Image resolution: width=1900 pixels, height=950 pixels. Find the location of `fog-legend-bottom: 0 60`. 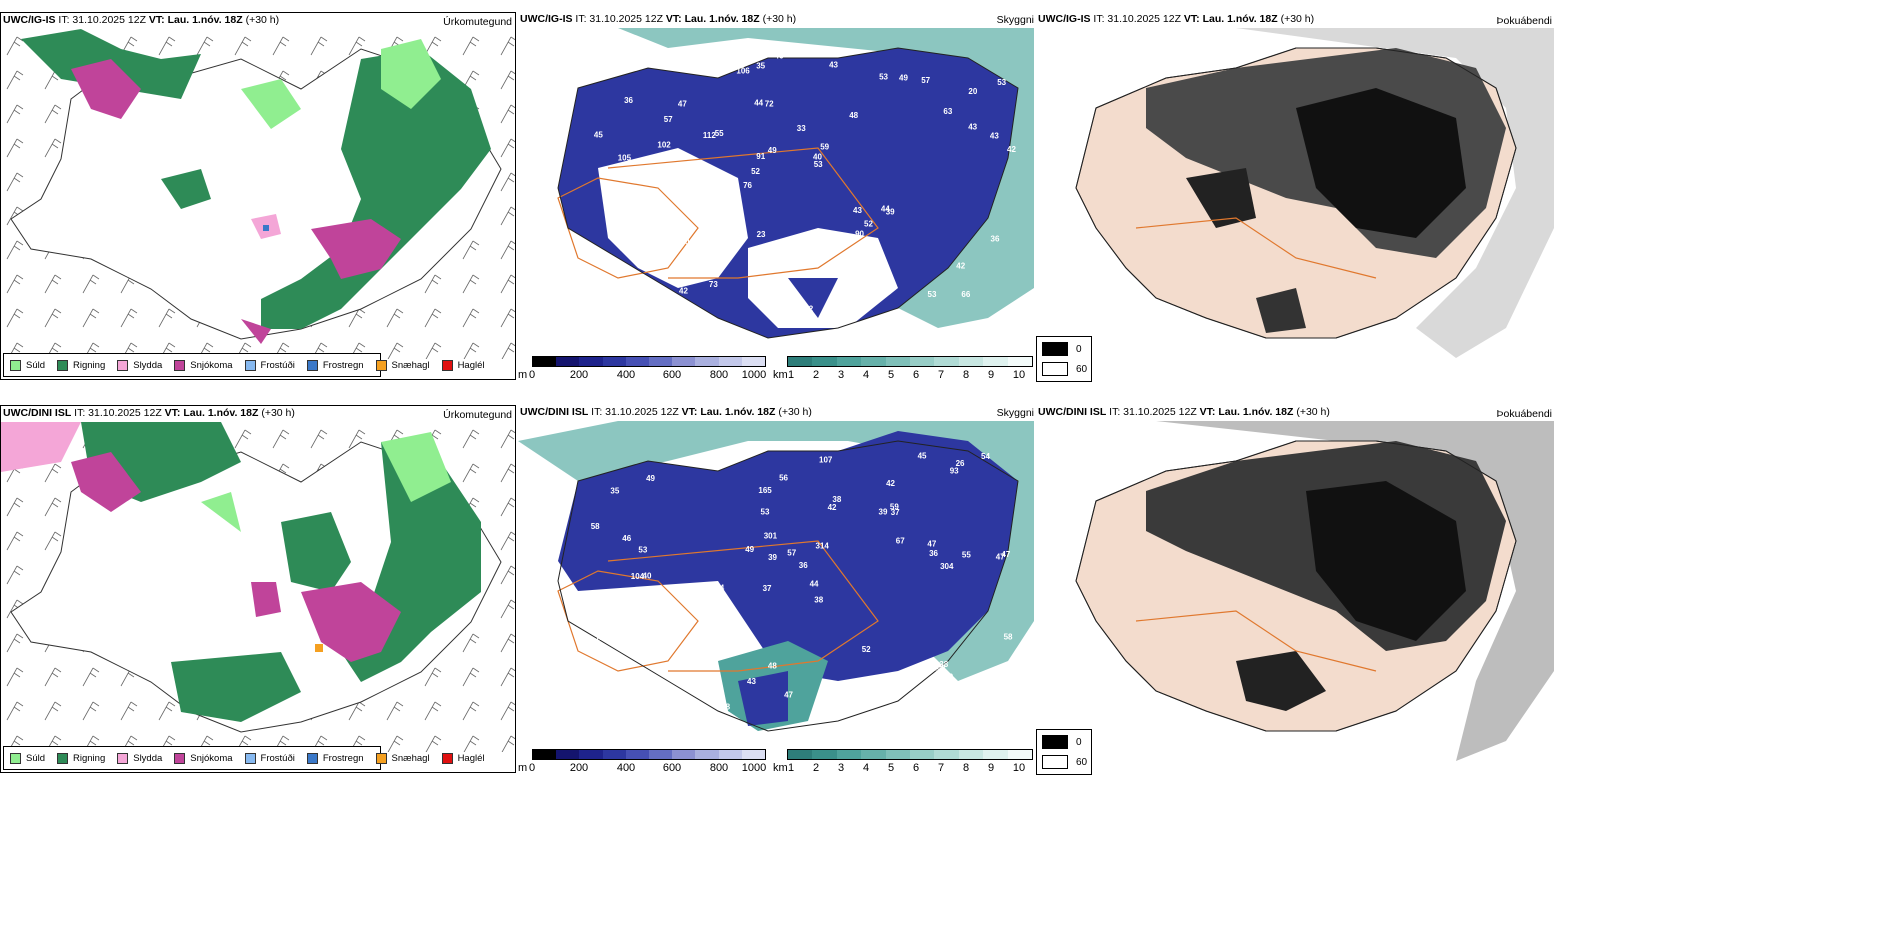

fog-legend-bottom: 0 60 is located at coordinates (1064, 752).